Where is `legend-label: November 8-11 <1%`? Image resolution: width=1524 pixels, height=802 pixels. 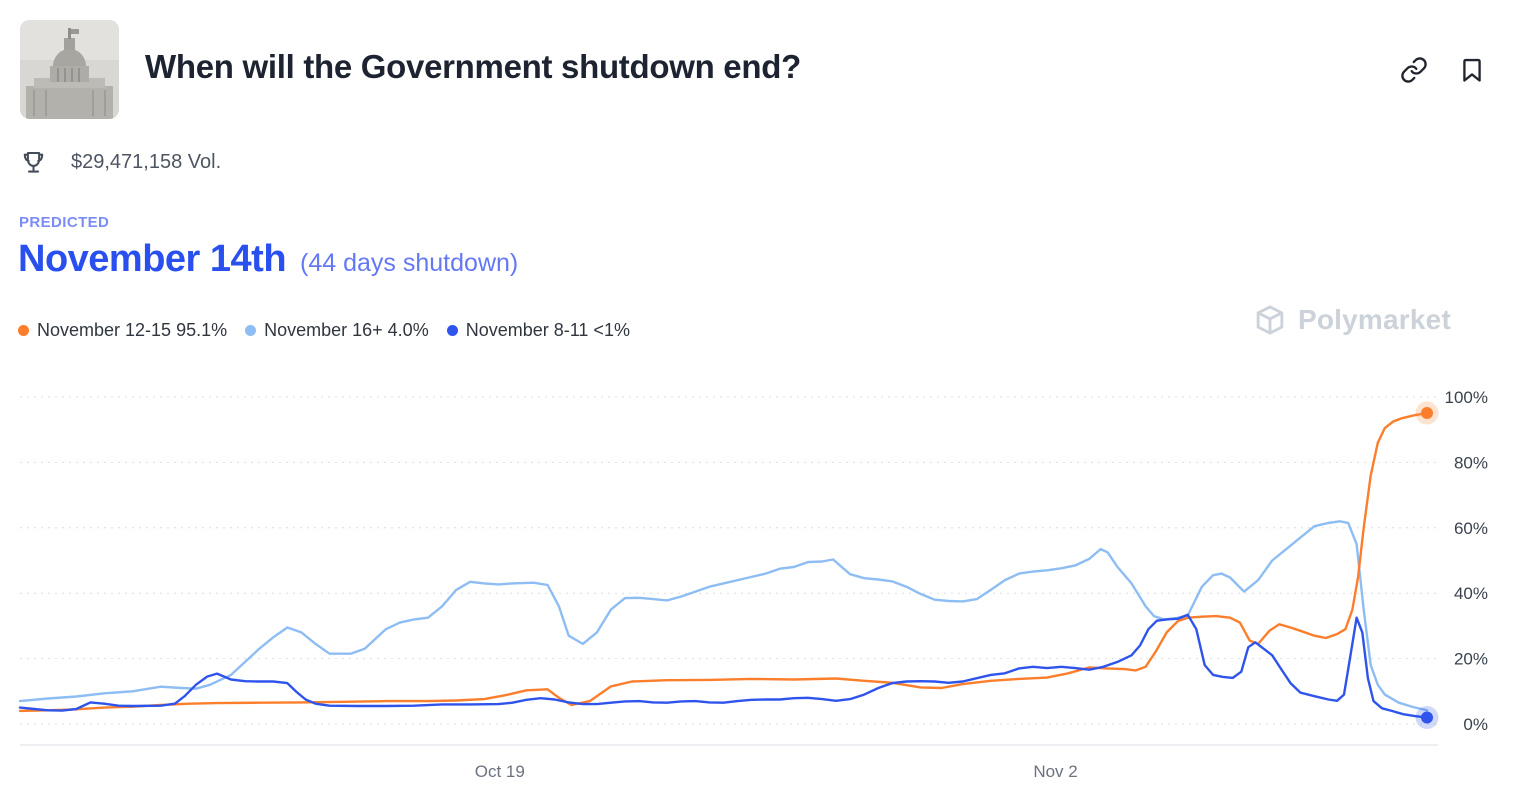 legend-label: November 8-11 <1% is located at coordinates (547, 330).